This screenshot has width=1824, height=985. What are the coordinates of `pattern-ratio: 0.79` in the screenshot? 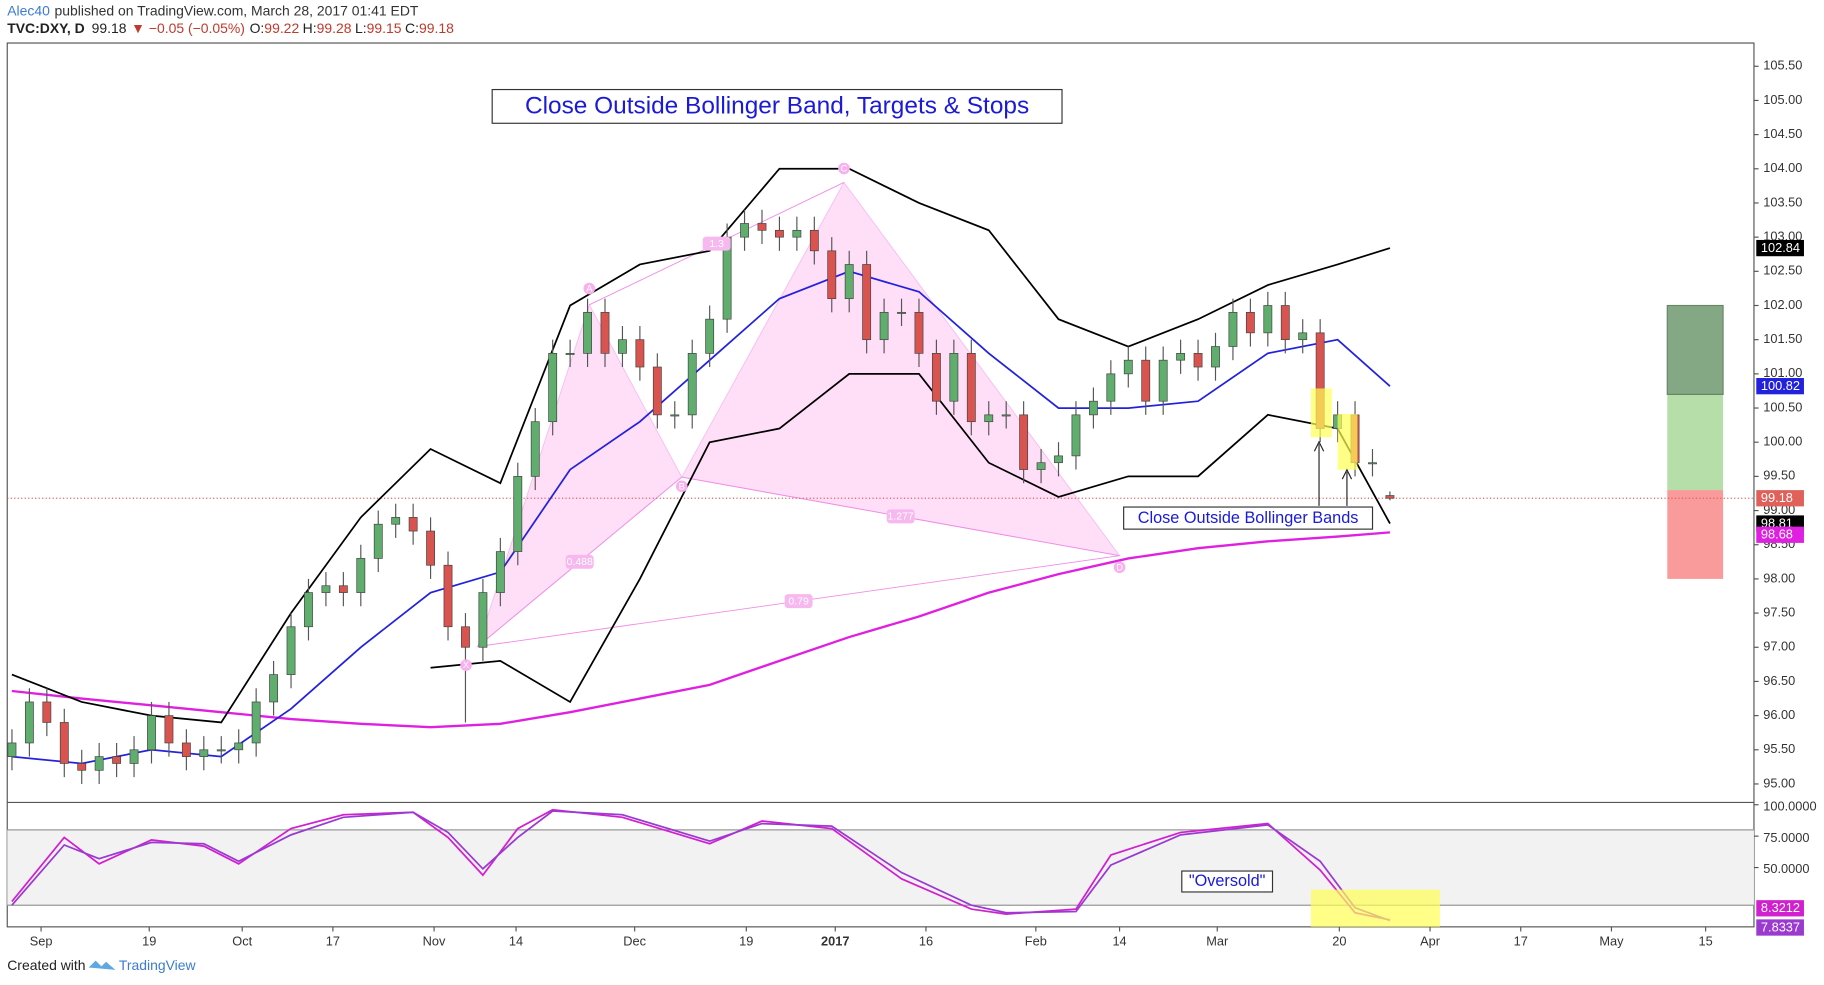 It's located at (798, 601).